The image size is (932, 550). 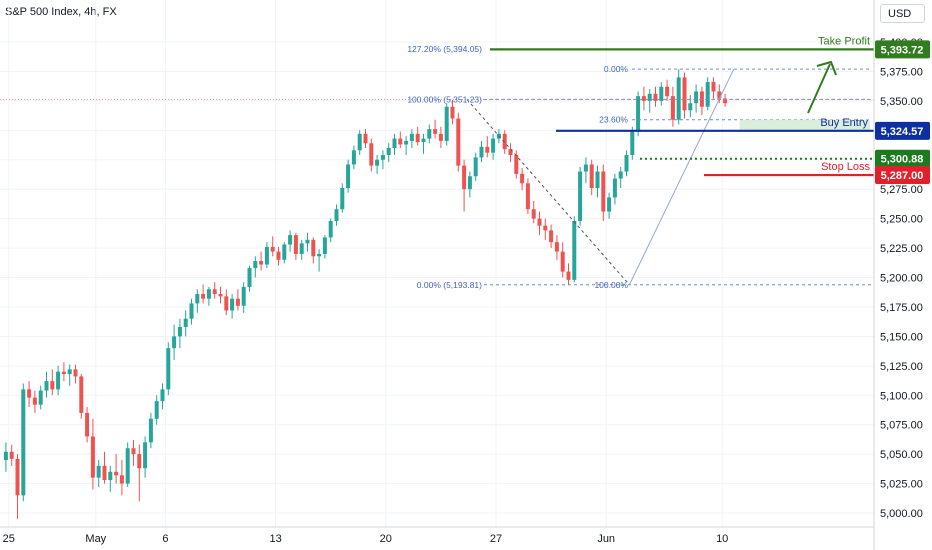 What do you see at coordinates (901, 426) in the screenshot?
I see `price-tick-label: 5,075.00` at bounding box center [901, 426].